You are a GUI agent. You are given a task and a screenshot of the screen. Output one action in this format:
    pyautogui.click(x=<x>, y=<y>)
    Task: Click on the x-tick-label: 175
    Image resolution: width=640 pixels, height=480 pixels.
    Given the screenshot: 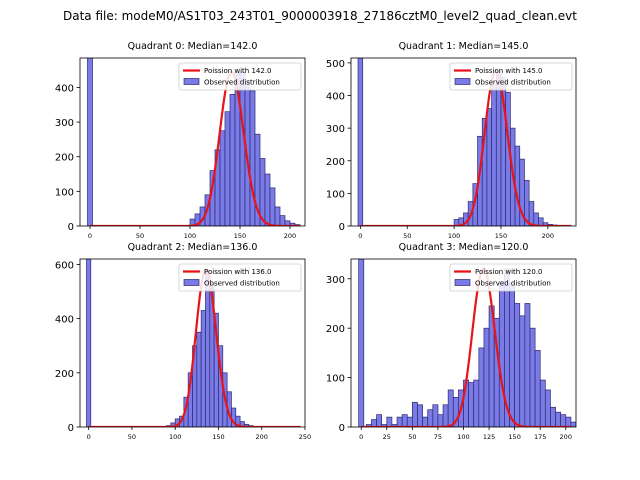 What is the action you would take?
    pyautogui.click(x=540, y=437)
    